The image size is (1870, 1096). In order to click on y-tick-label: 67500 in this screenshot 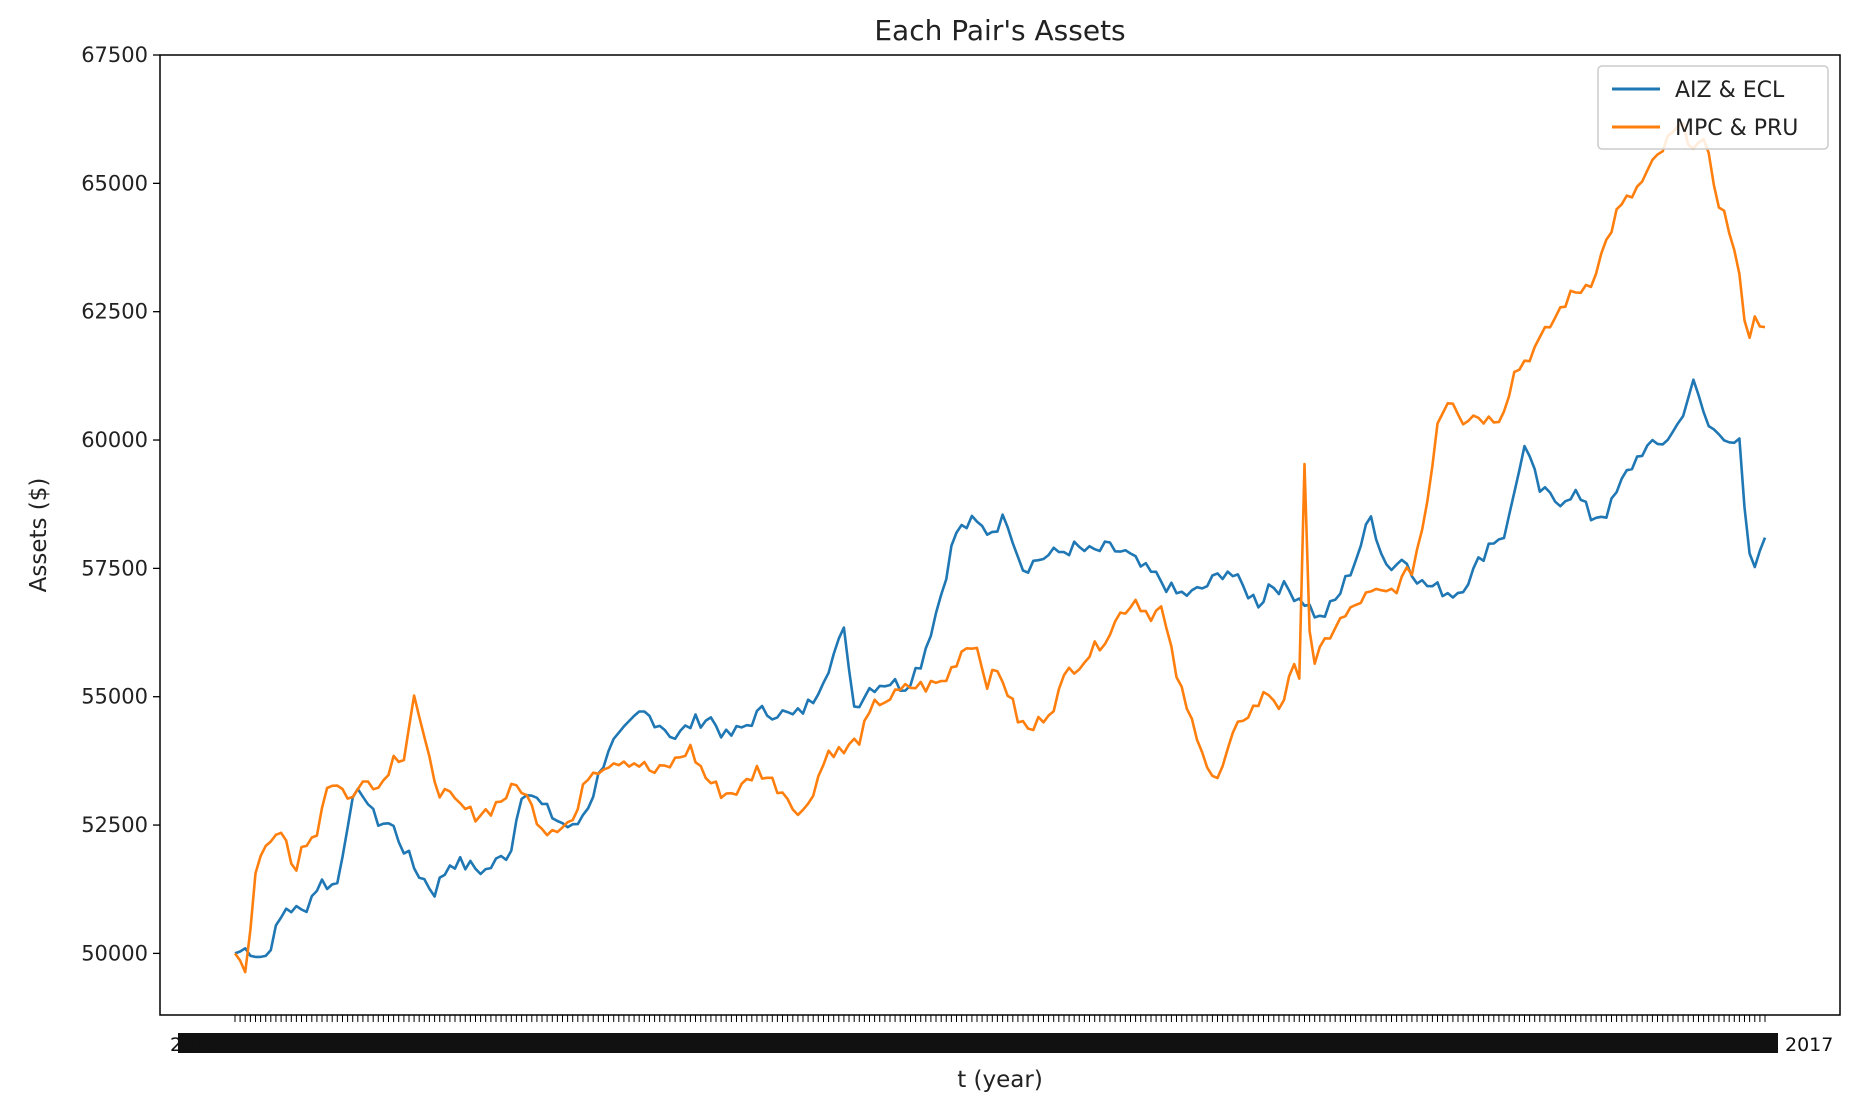, I will do `click(114, 55)`.